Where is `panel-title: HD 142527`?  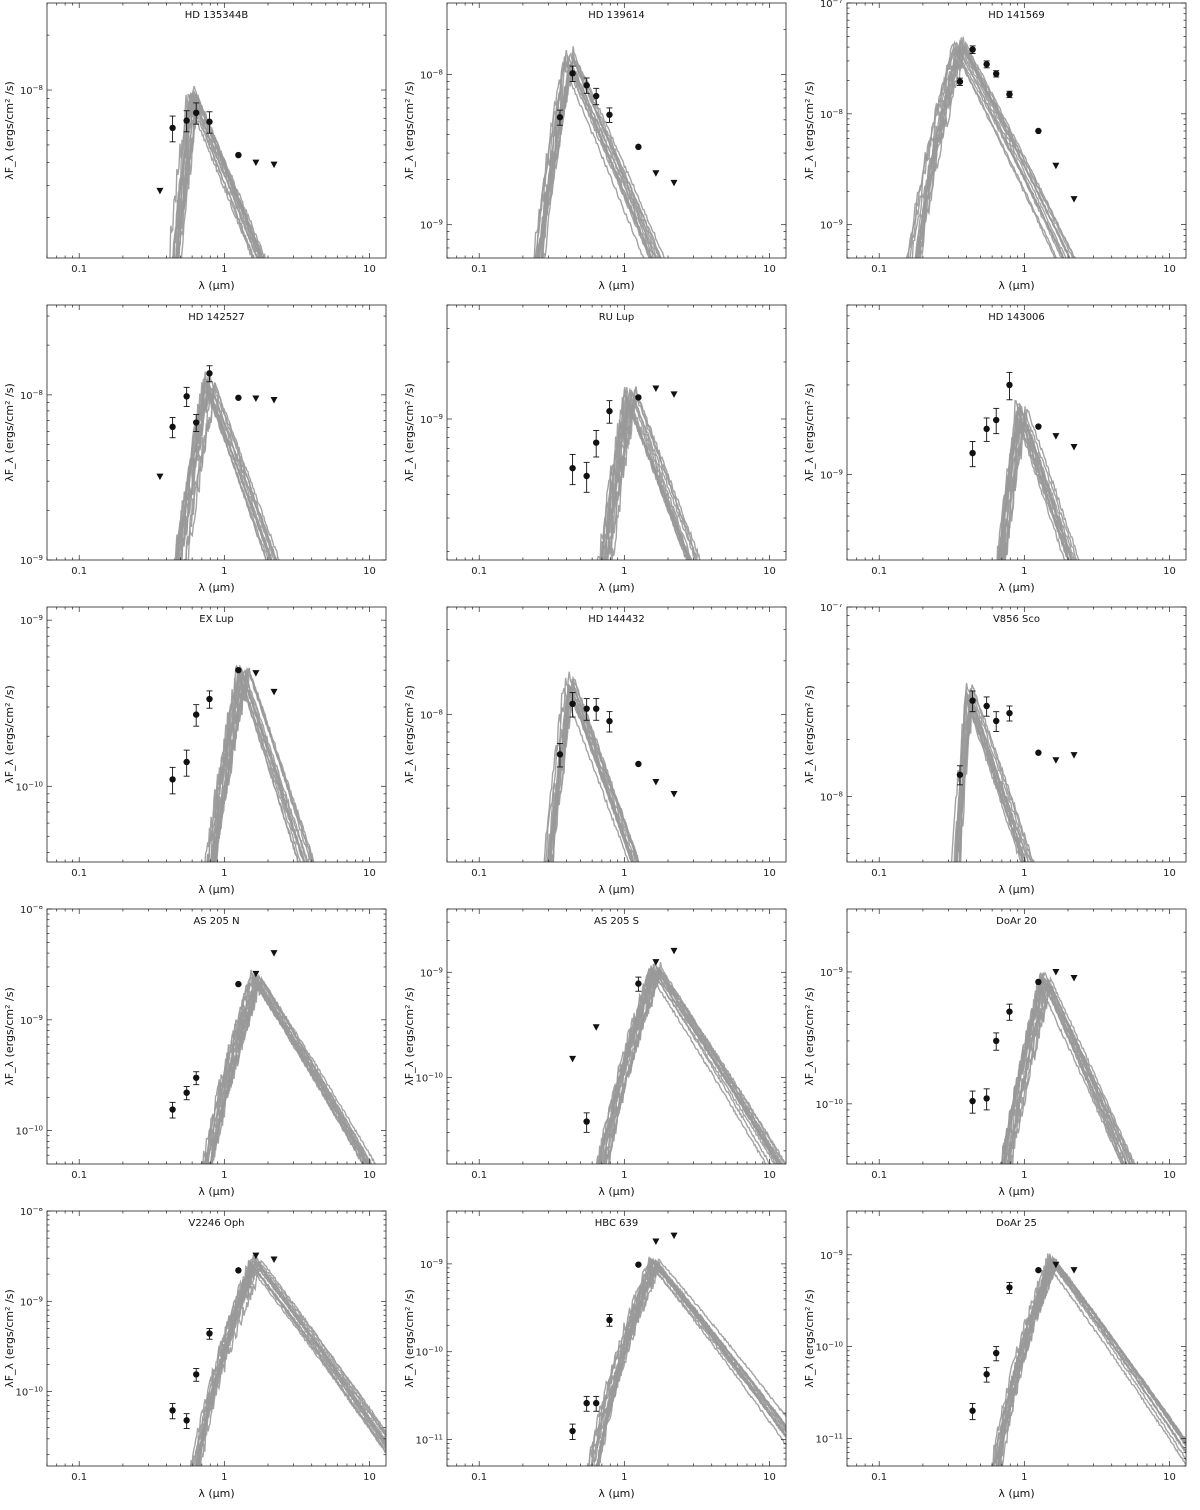
panel-title: HD 142527 is located at coordinates (216, 317).